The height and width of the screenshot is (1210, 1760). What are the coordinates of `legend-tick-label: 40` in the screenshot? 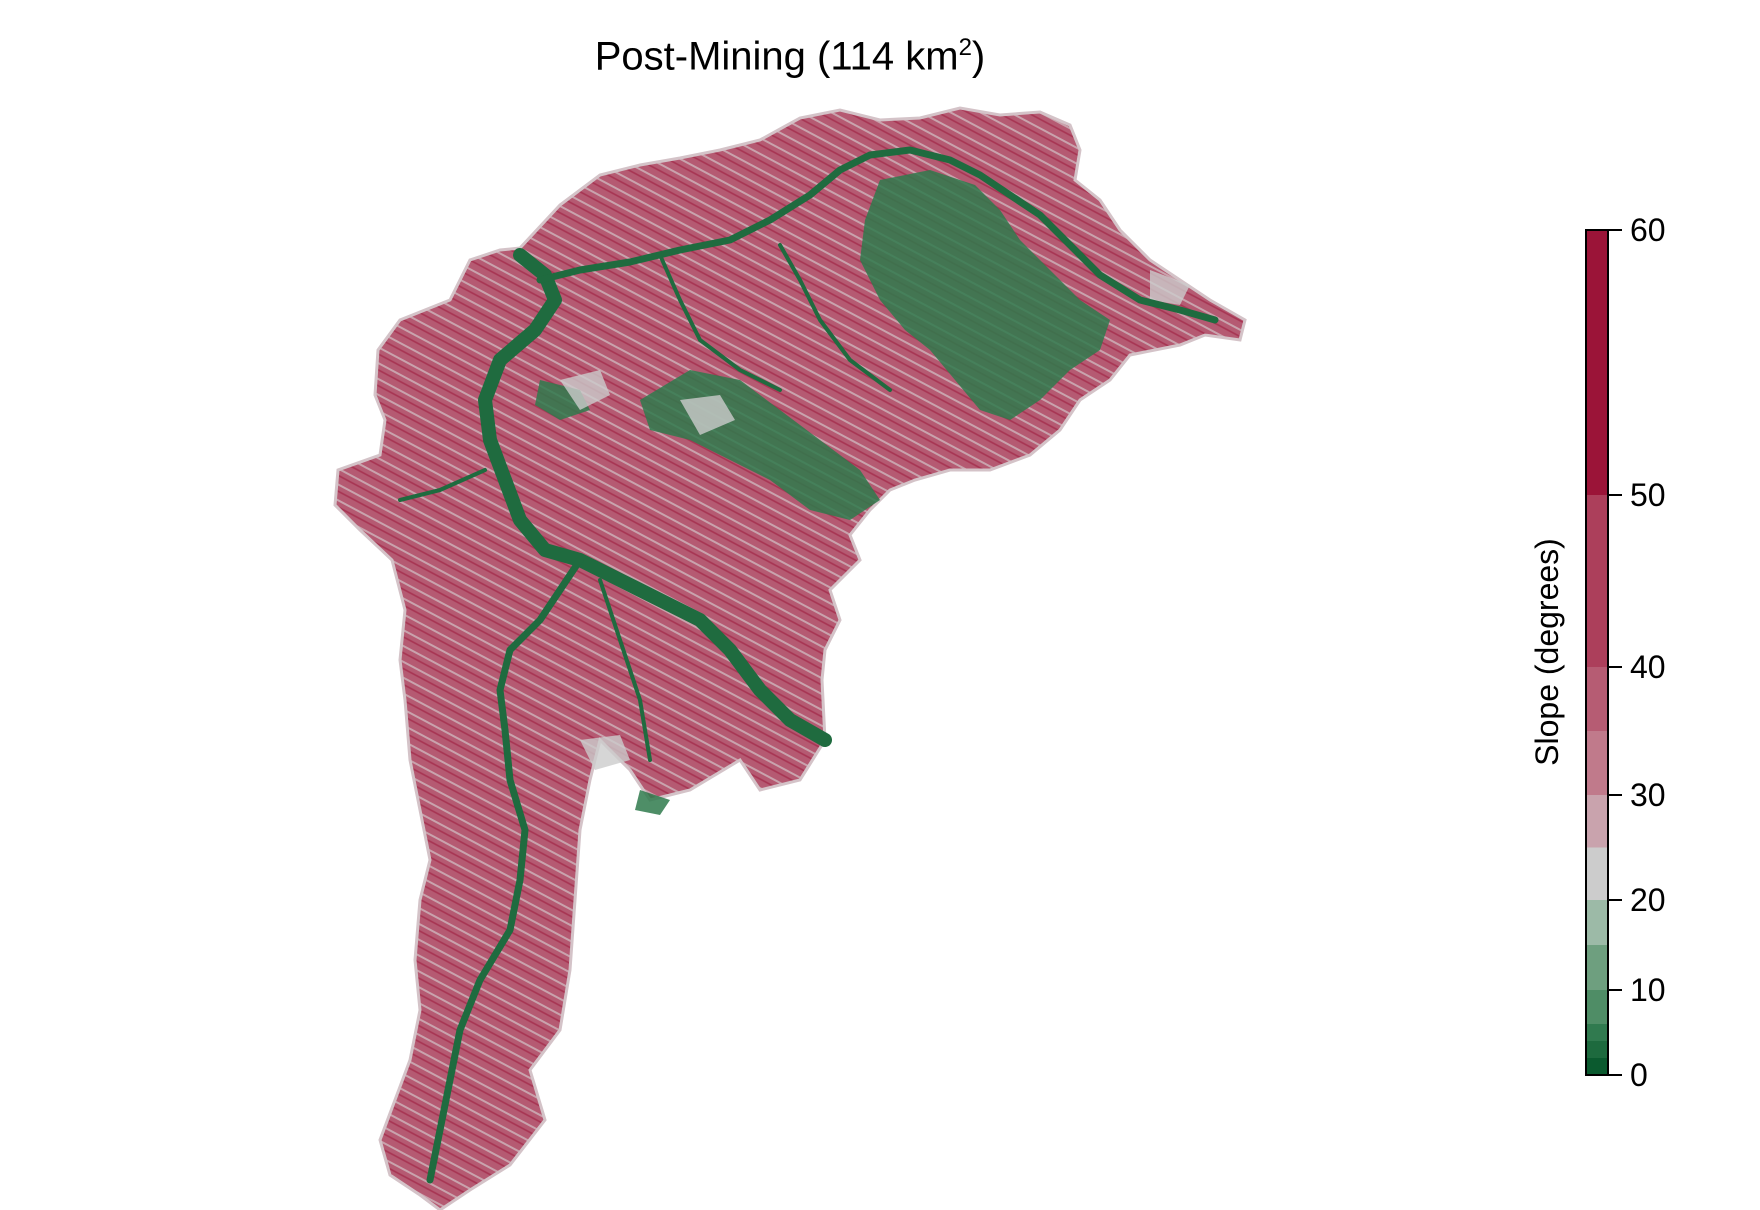 It's located at (1648, 667).